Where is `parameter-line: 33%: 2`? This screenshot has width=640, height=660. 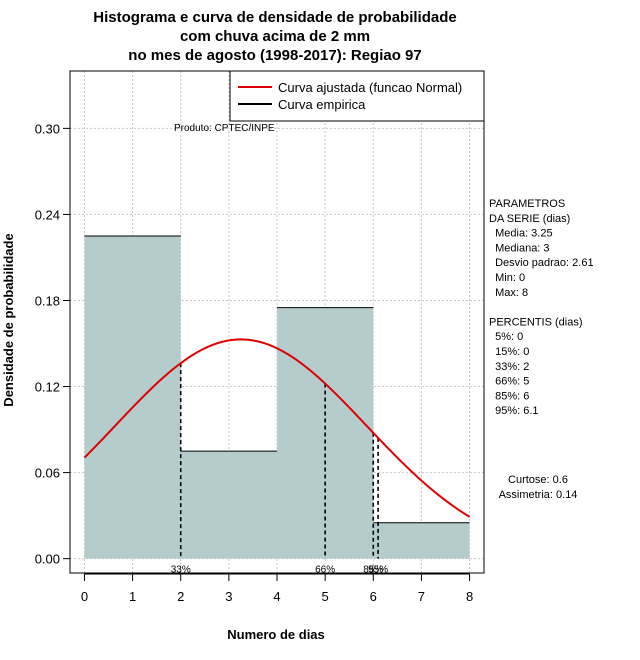
parameter-line: 33%: 2 is located at coordinates (509, 367).